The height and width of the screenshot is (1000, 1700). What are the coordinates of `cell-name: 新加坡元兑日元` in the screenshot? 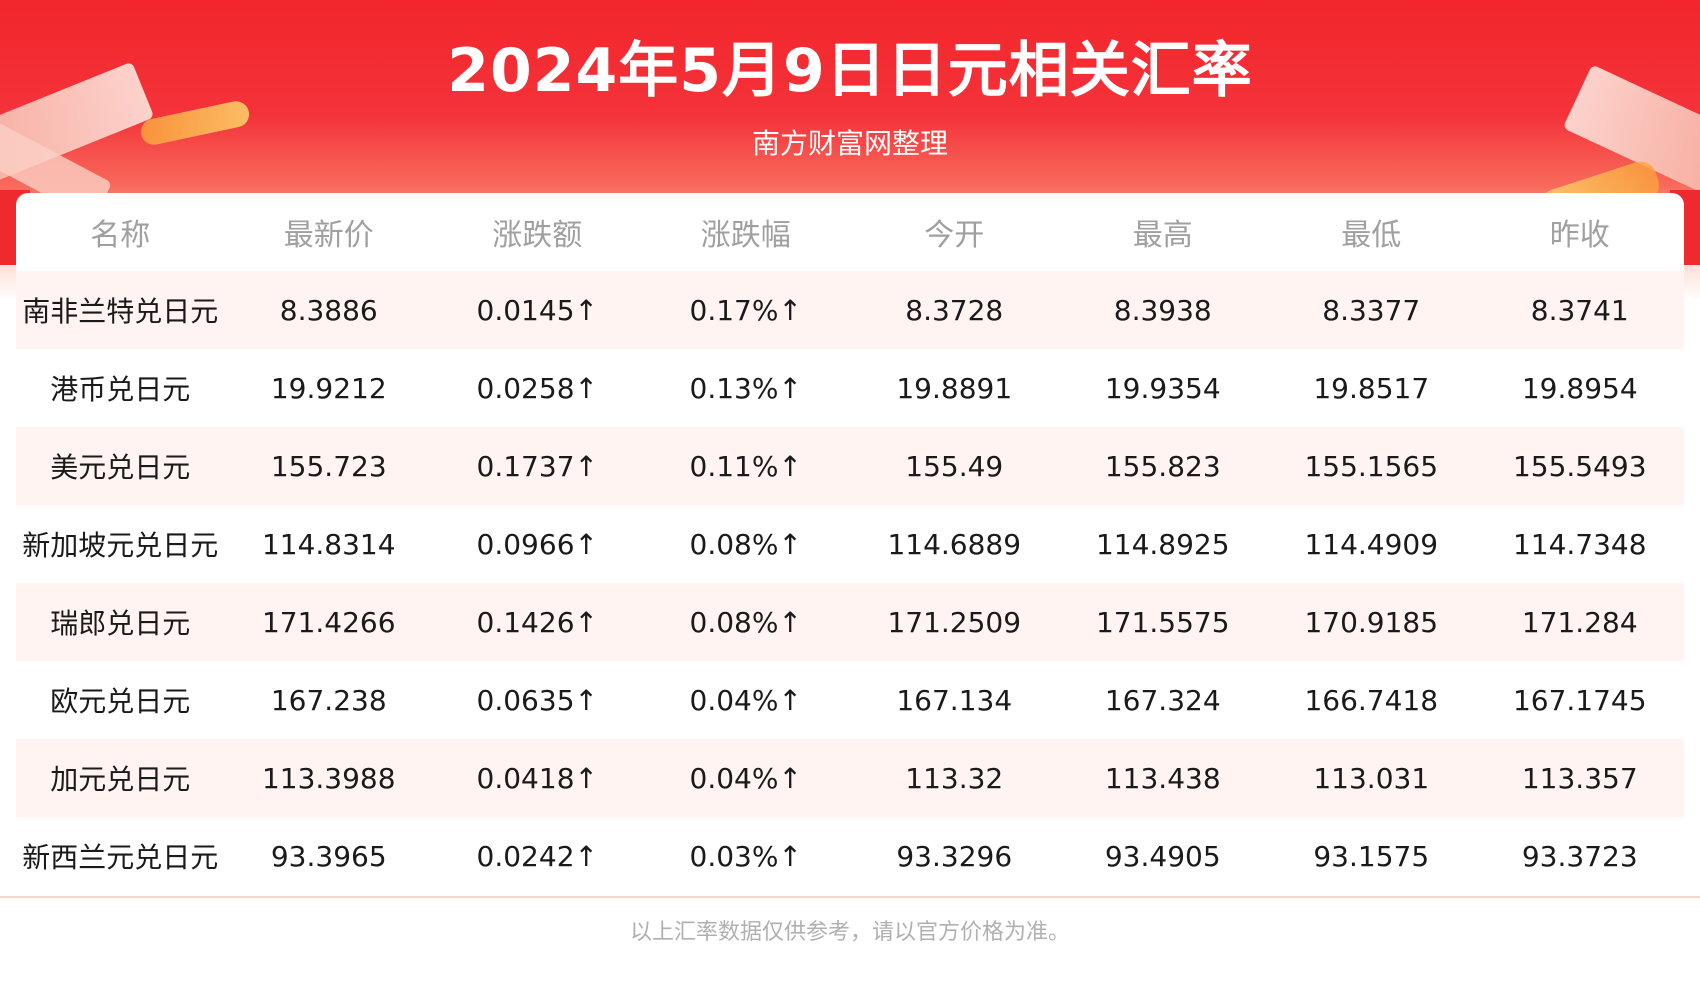 It's located at (120, 544).